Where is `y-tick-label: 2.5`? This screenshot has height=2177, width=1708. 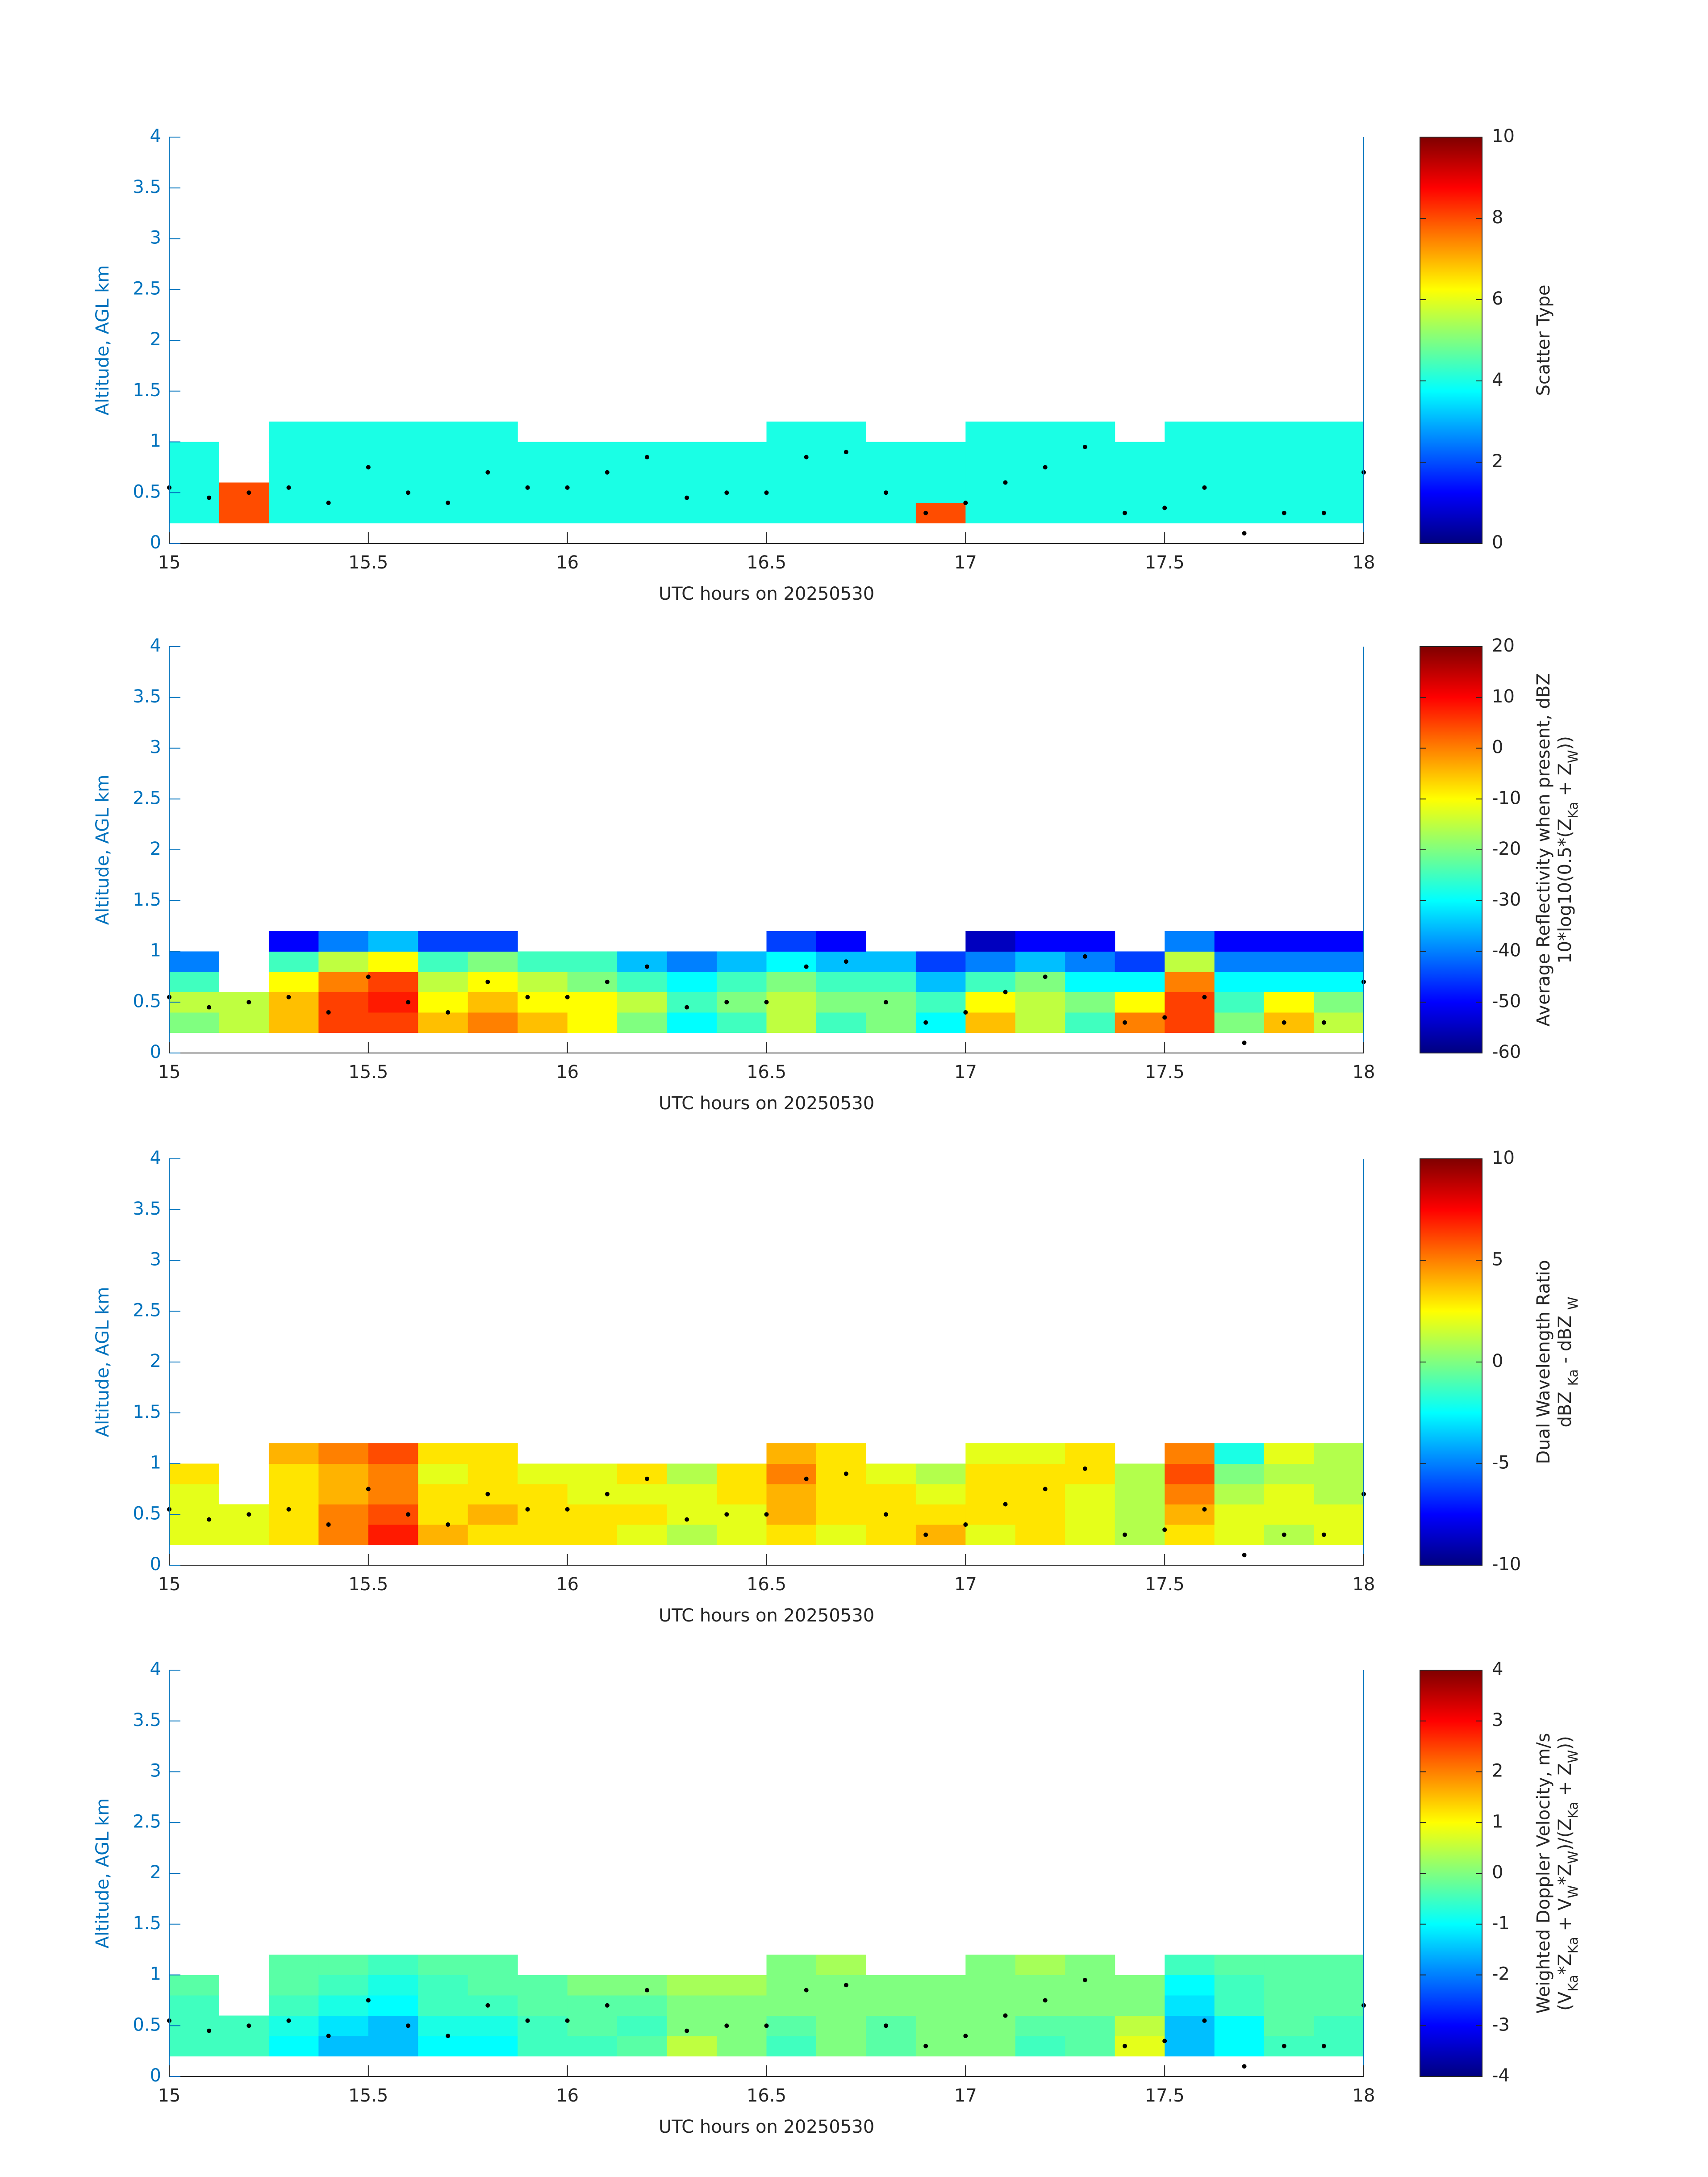 y-tick-label: 2.5 is located at coordinates (147, 1821).